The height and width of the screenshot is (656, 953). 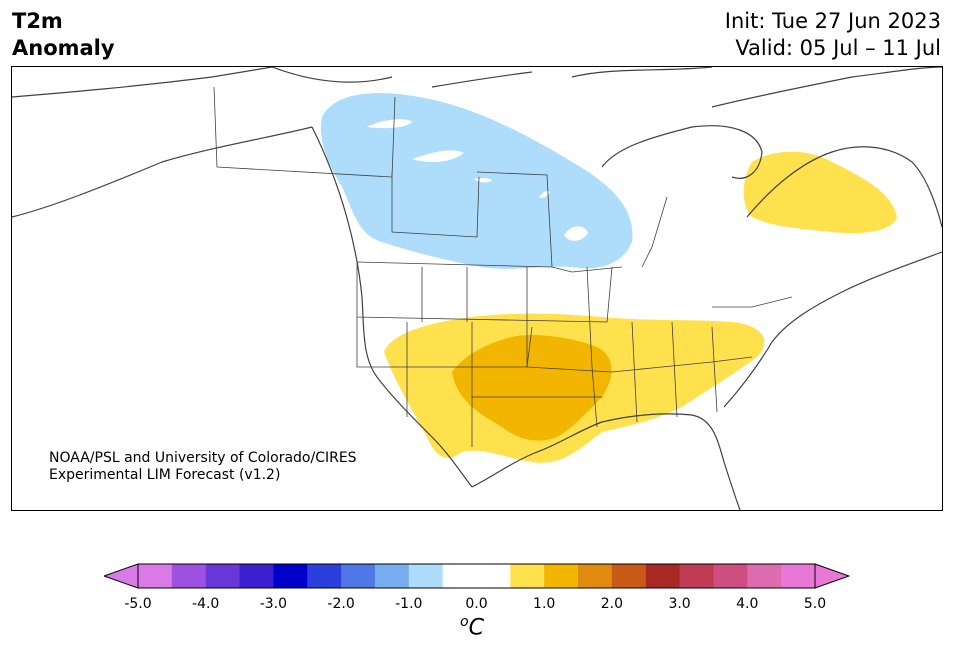 I want to click on colorbar-frame, so click(x=476, y=576).